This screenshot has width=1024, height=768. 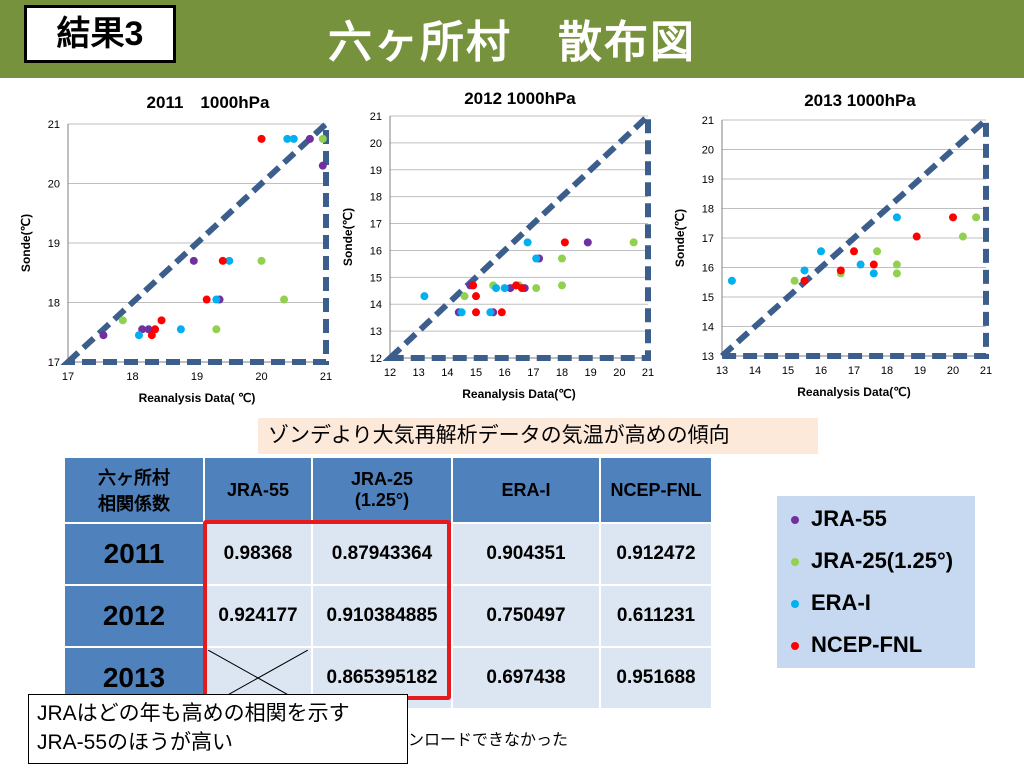 I want to click on y-tick-label: 13, so click(x=708, y=357).